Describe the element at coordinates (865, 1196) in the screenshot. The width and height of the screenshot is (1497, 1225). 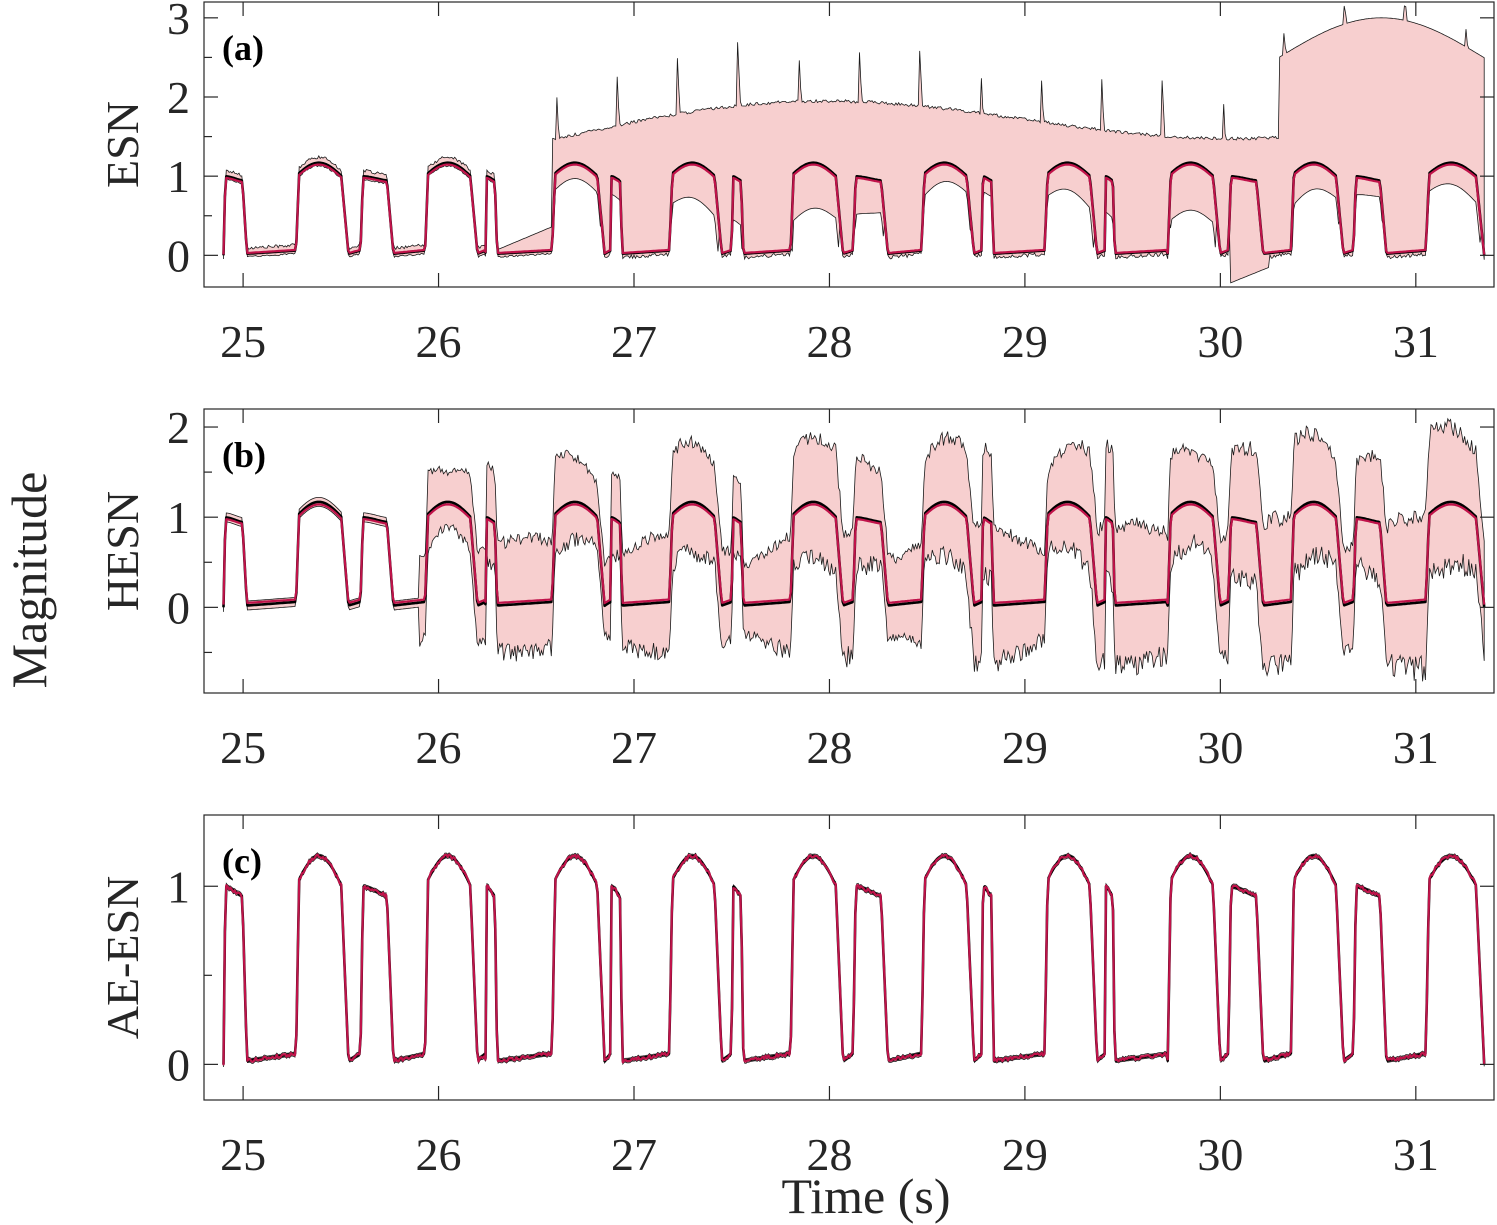
I see `figure-xlabel: Time (s)` at that location.